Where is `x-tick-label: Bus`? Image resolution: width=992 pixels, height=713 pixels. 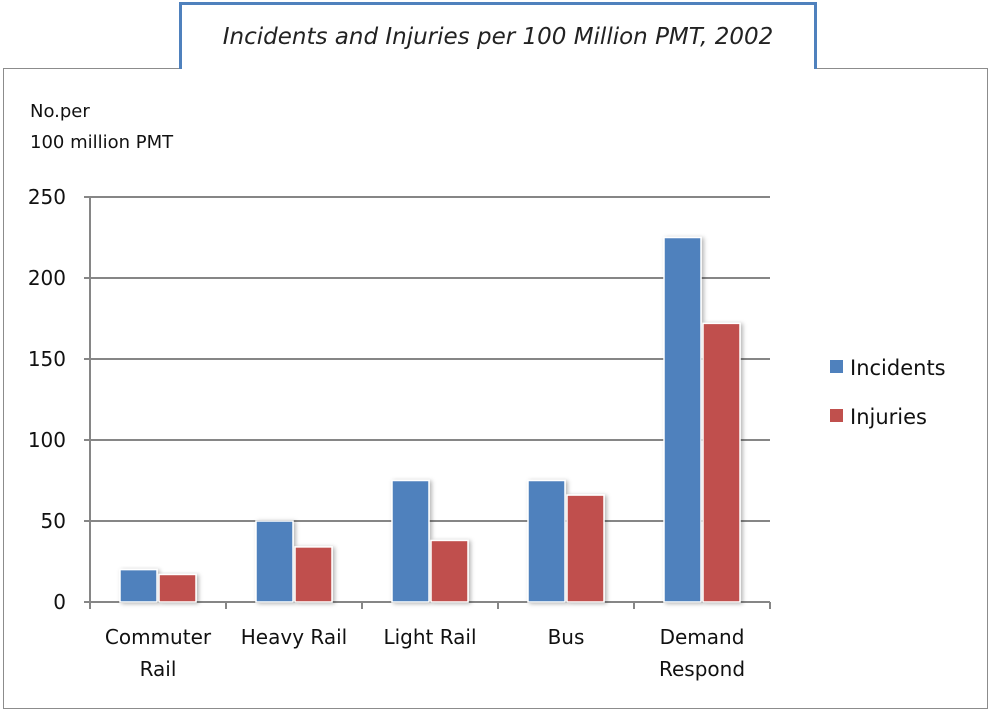 x-tick-label: Bus is located at coordinates (566, 637).